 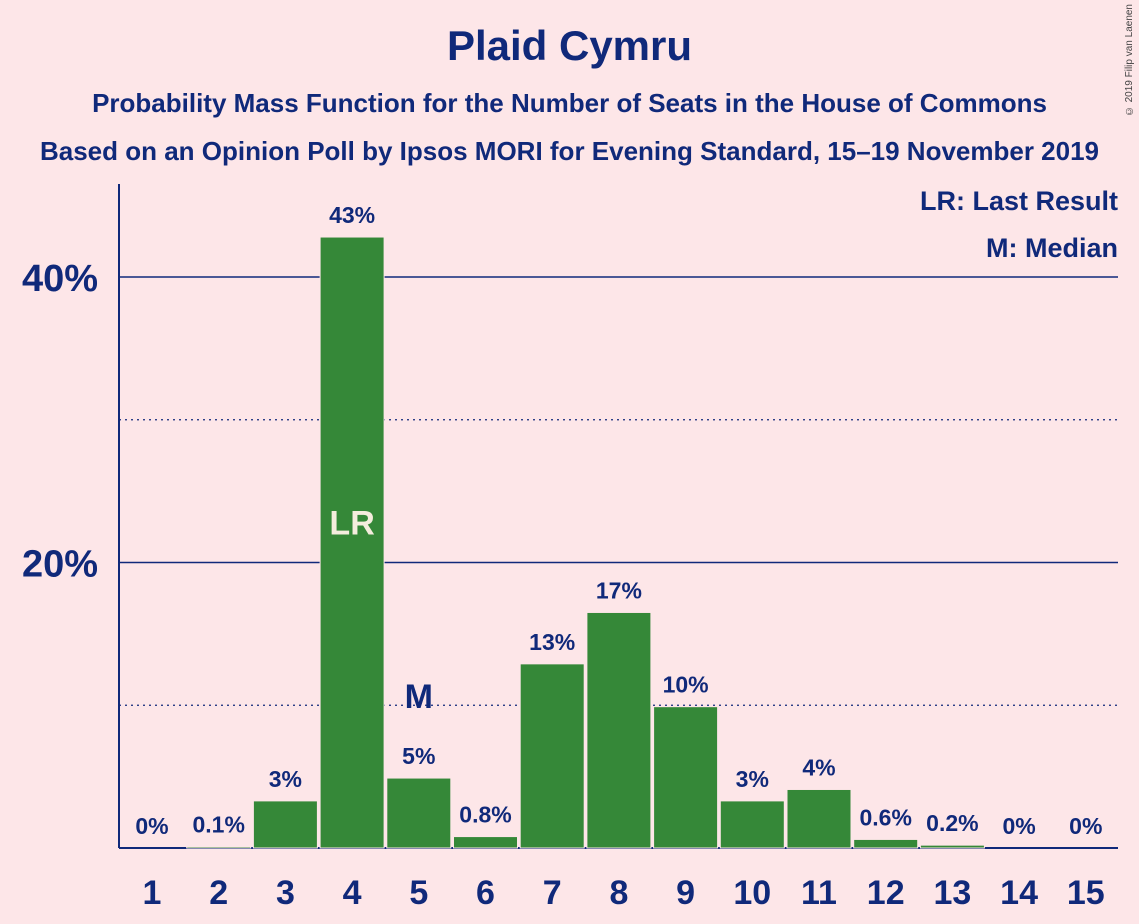 I want to click on last-result-marker: LR, so click(x=351, y=524).